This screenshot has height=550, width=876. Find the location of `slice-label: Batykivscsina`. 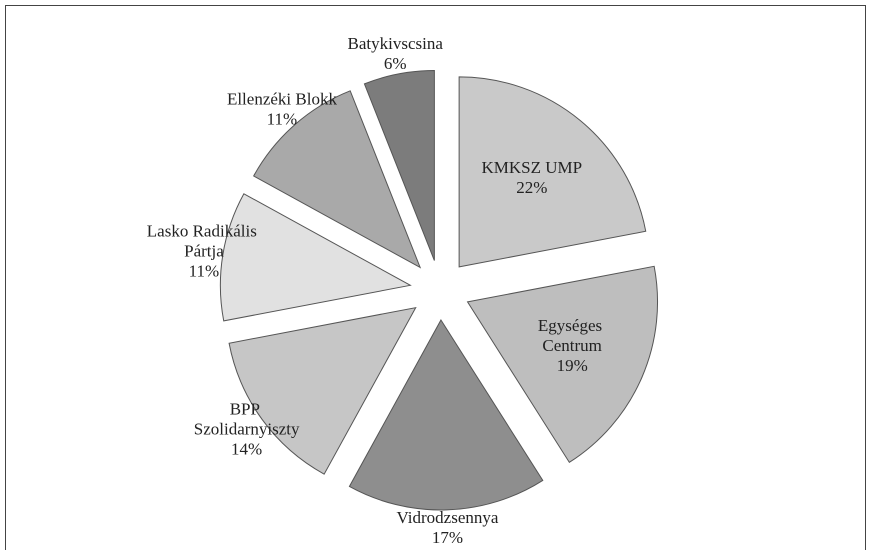

slice-label: Batykivscsina is located at coordinates (396, 43).